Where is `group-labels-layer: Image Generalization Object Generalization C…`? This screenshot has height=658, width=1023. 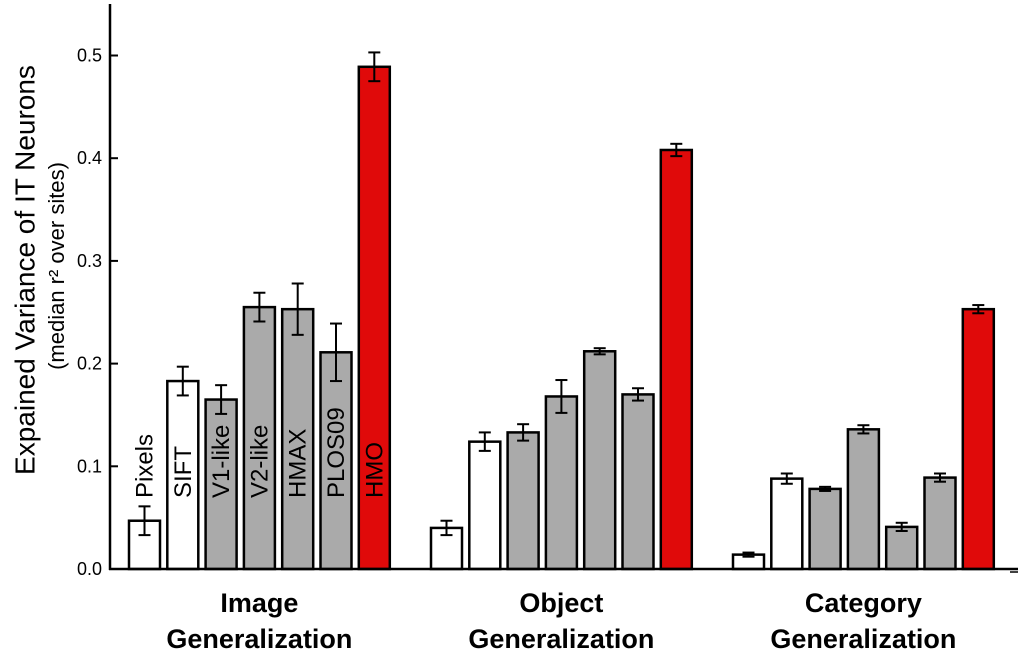
group-labels-layer: Image Generalization Object Generalization C… is located at coordinates (561, 621).